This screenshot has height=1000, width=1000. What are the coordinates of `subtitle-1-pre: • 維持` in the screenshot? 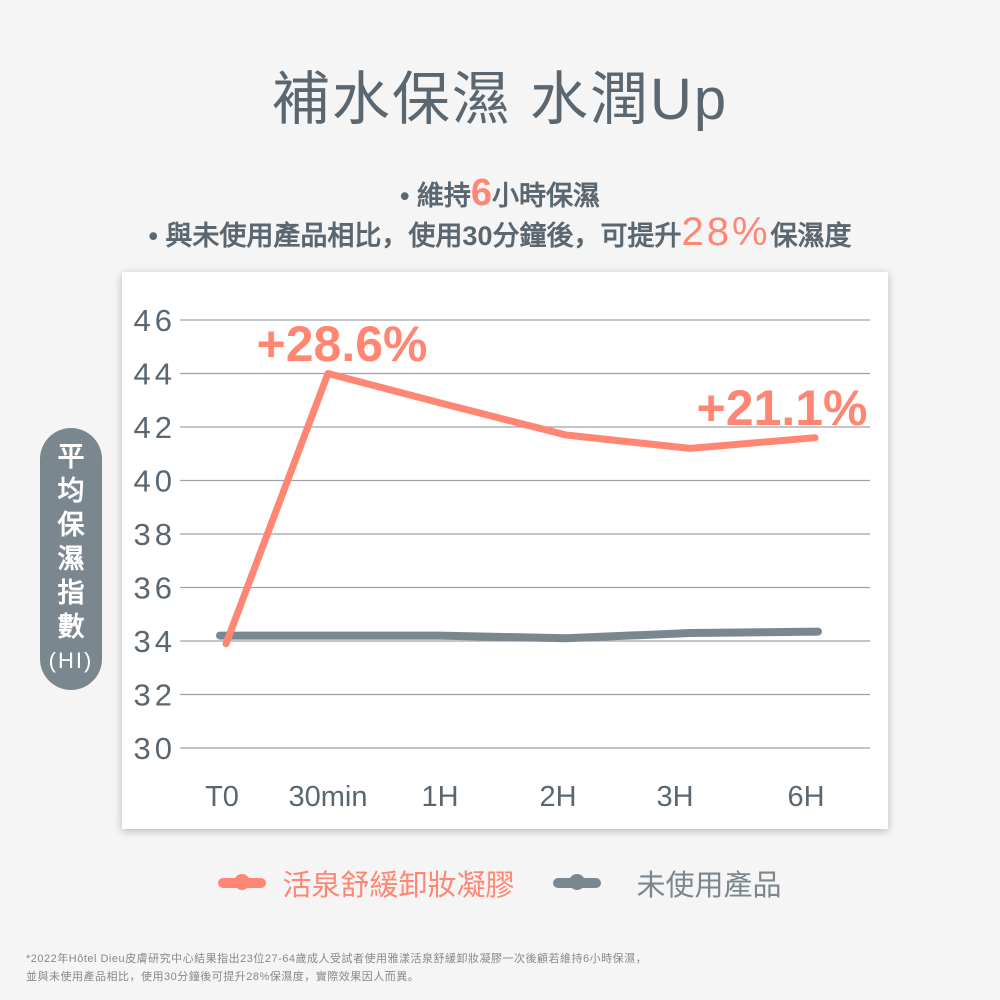 It's located at (435, 196).